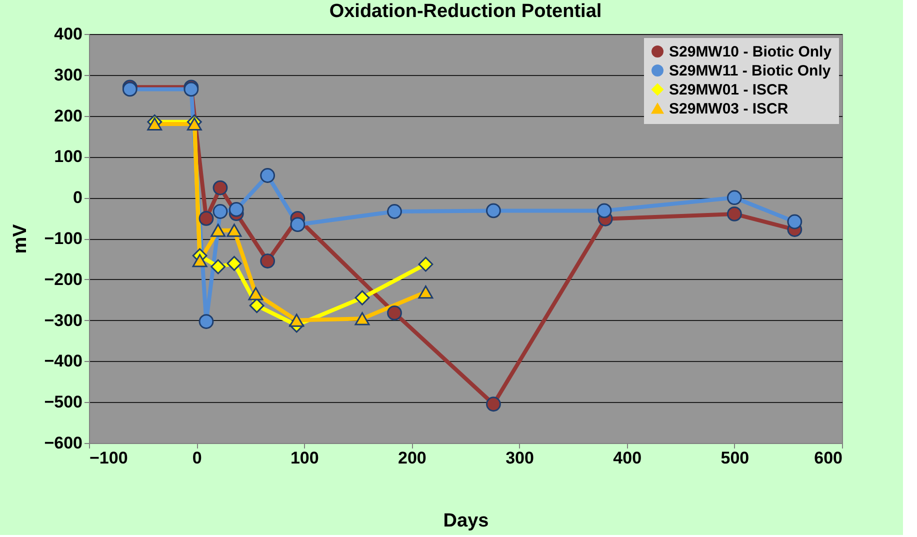 The width and height of the screenshot is (917, 537). What do you see at coordinates (520, 458) in the screenshot?
I see `x-tick-label: 300` at bounding box center [520, 458].